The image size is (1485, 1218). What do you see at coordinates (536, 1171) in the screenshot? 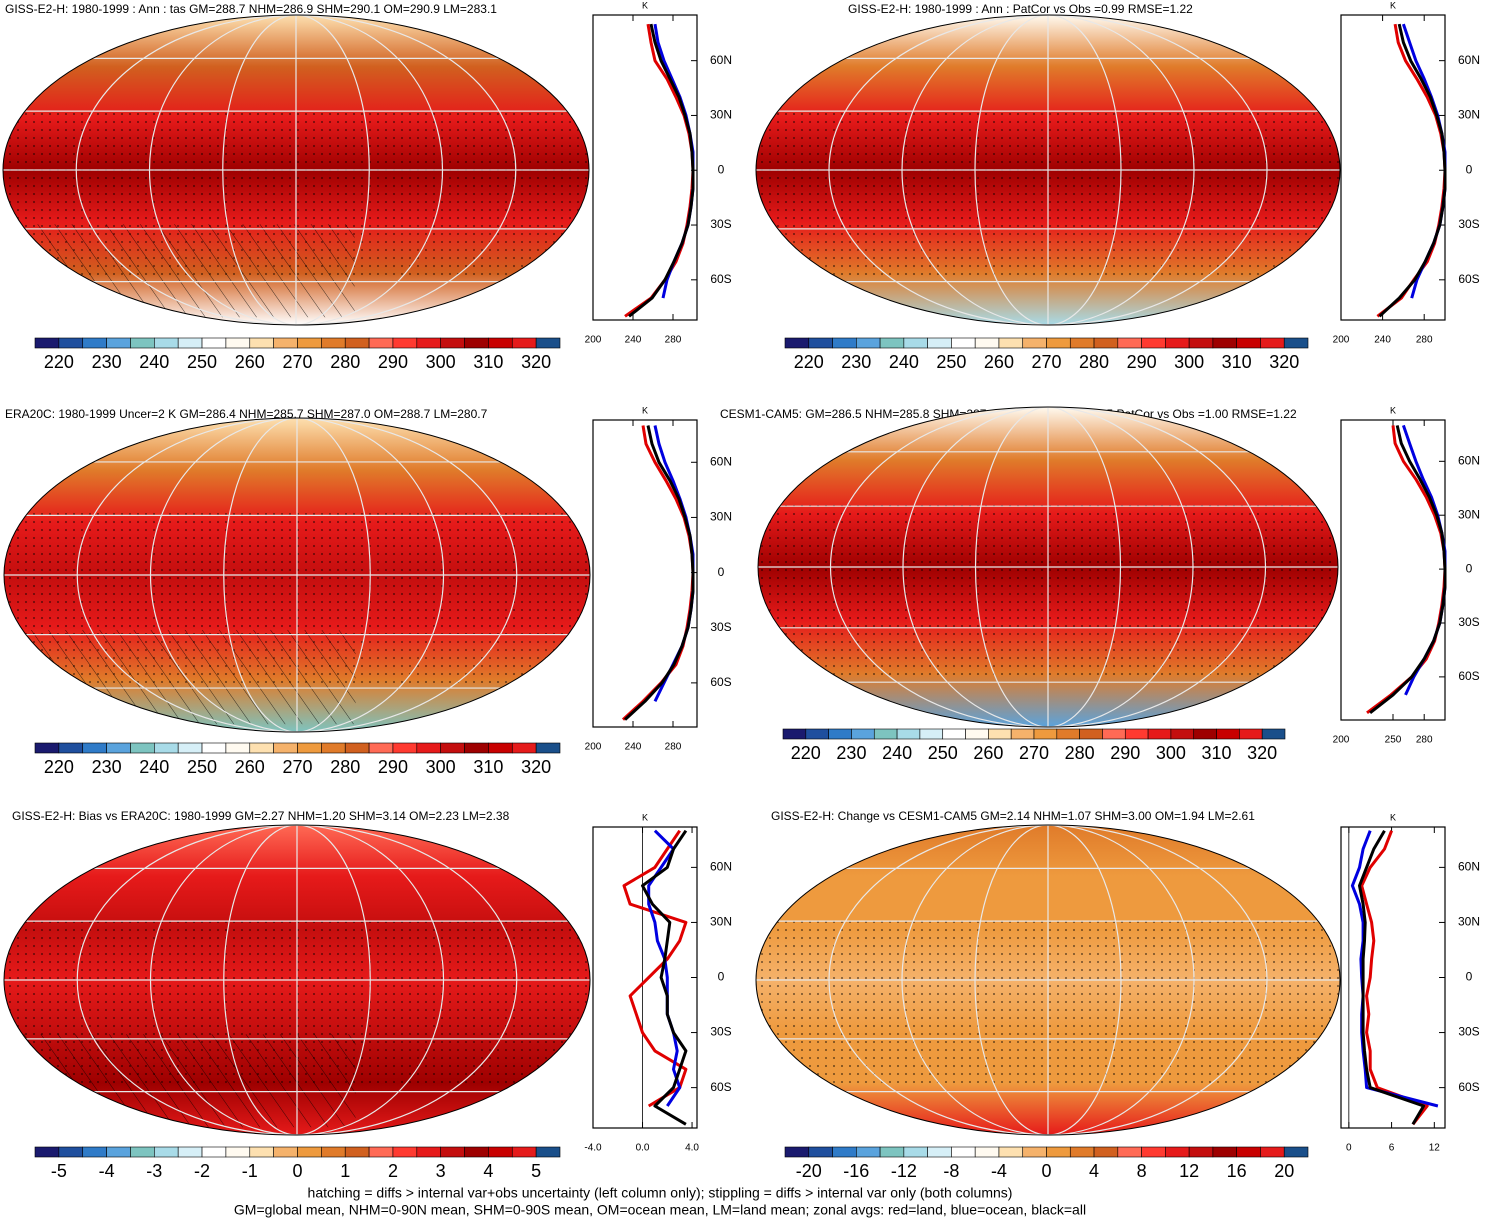
I see `colorbar-label: 5` at bounding box center [536, 1171].